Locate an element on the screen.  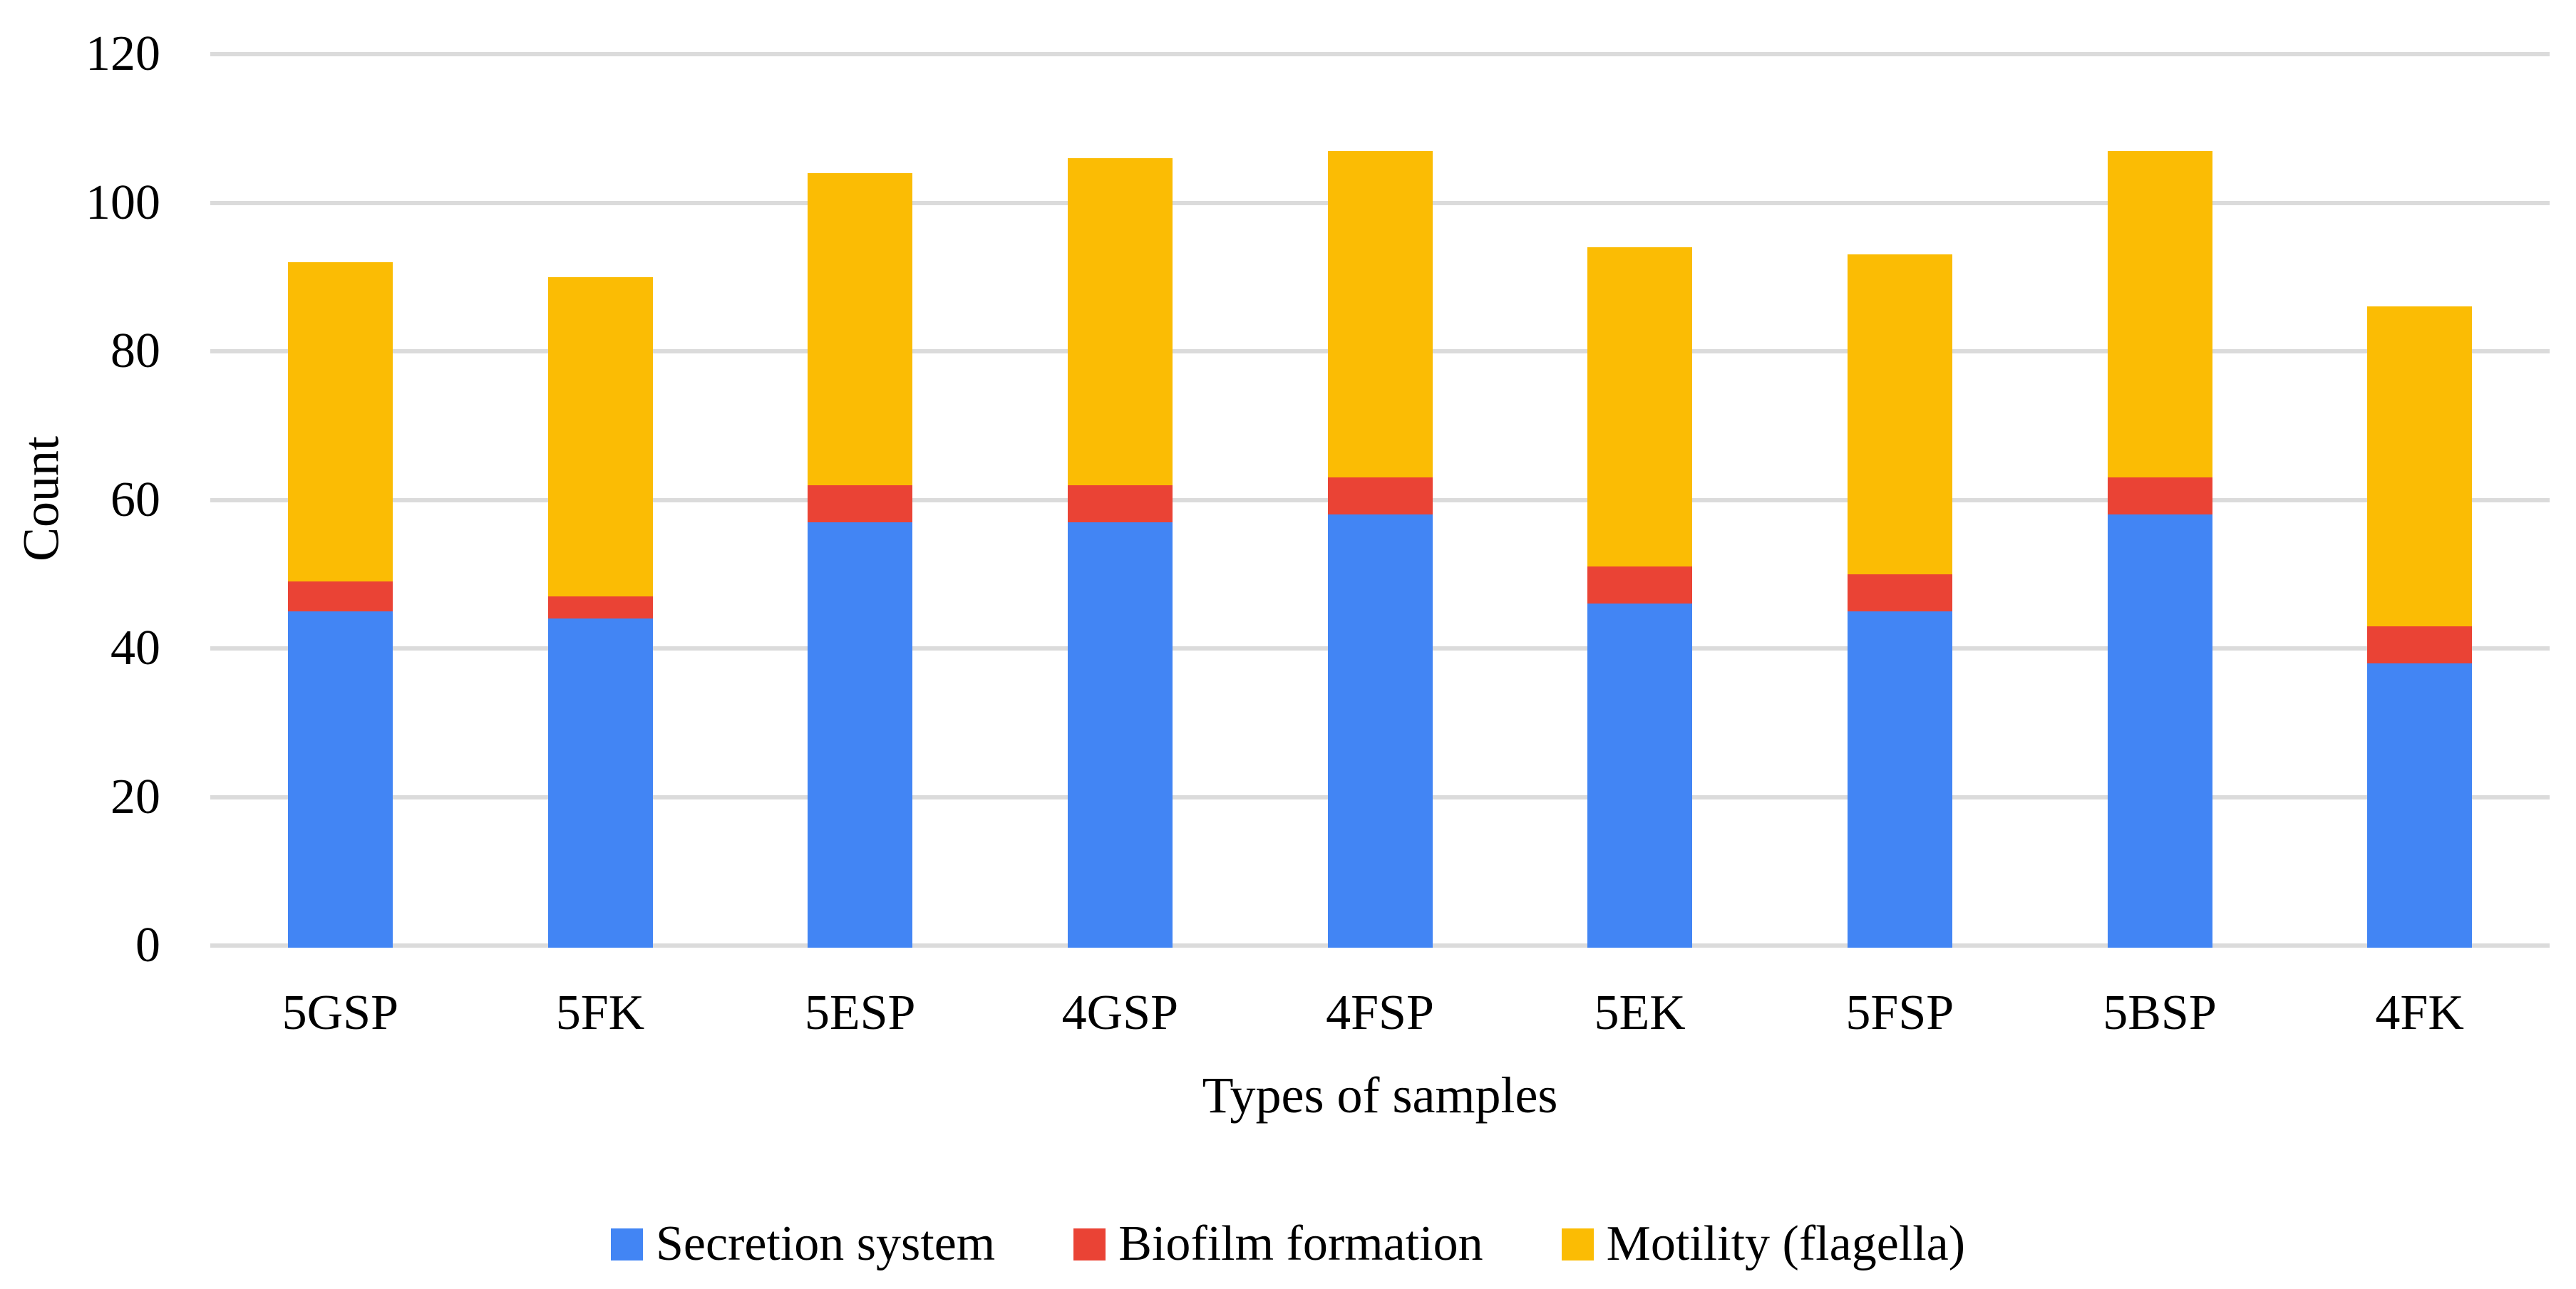
y-tick-label-100: 100 is located at coordinates (123, 202).